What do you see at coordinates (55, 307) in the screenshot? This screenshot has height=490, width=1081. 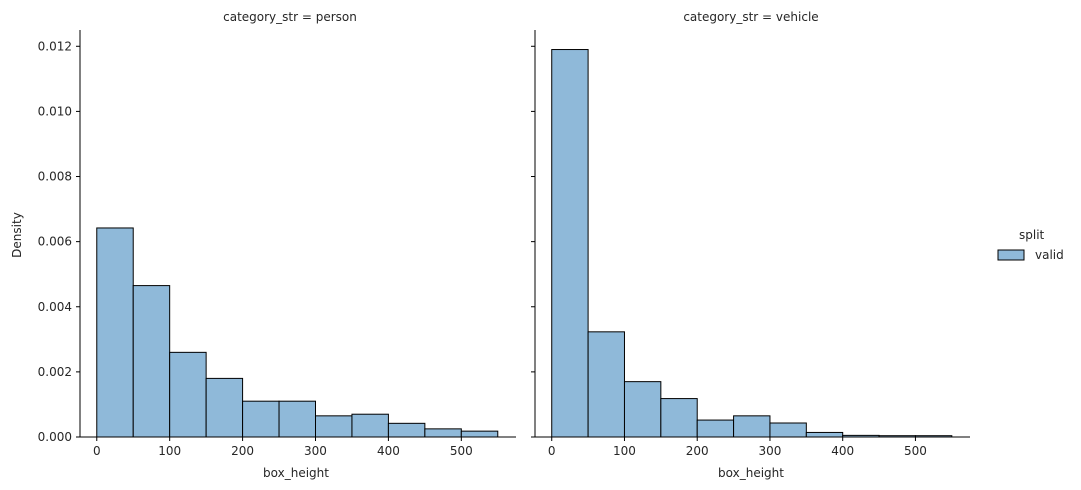 I see `y-tick-label: 0.004` at bounding box center [55, 307].